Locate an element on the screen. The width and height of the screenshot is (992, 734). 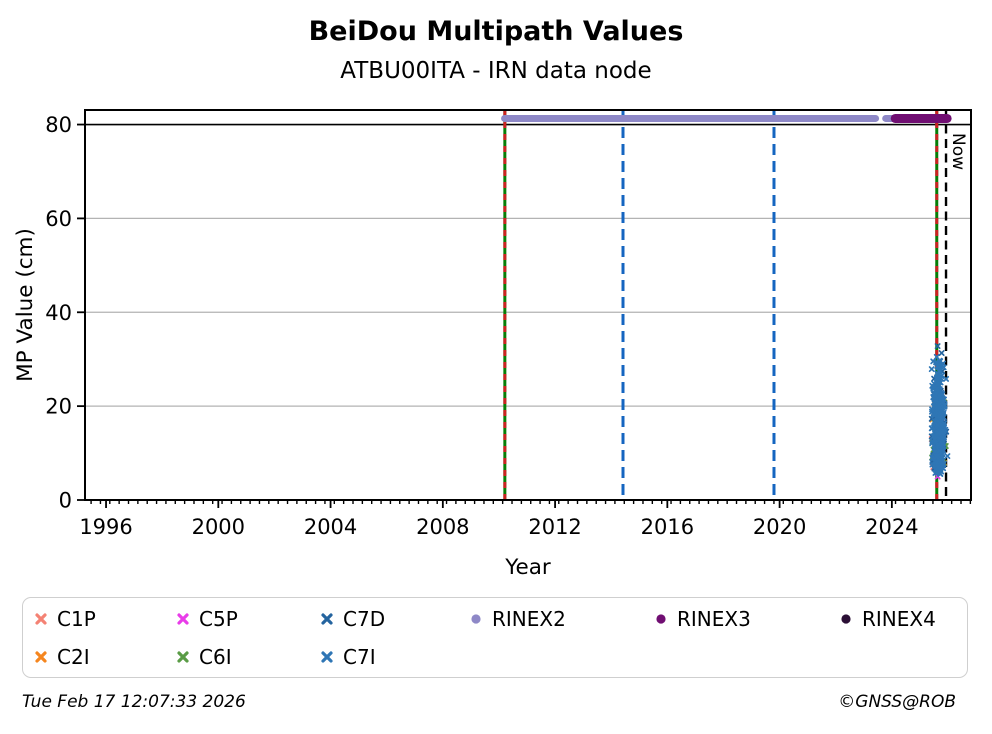
legend-item-c5p: C5P is located at coordinates (207, 619).